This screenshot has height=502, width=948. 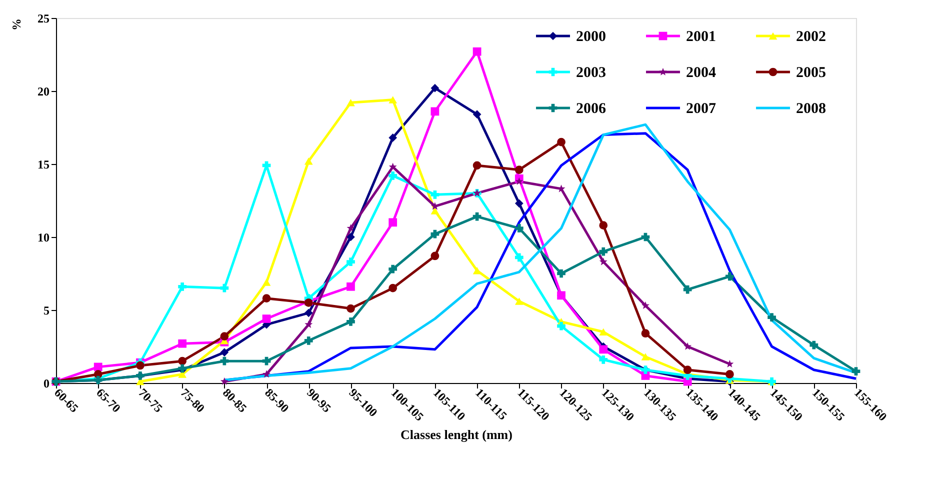 I want to click on legend-label: 2006, so click(x=591, y=109).